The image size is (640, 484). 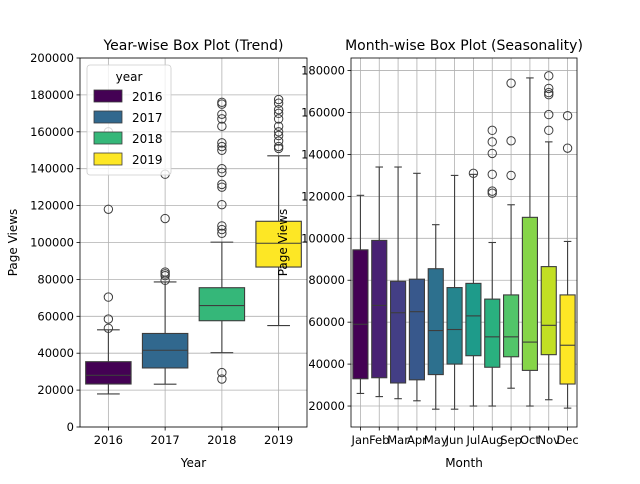 What do you see at coordinates (193, 463) in the screenshot?
I see `left-x-axis-label: Year` at bounding box center [193, 463].